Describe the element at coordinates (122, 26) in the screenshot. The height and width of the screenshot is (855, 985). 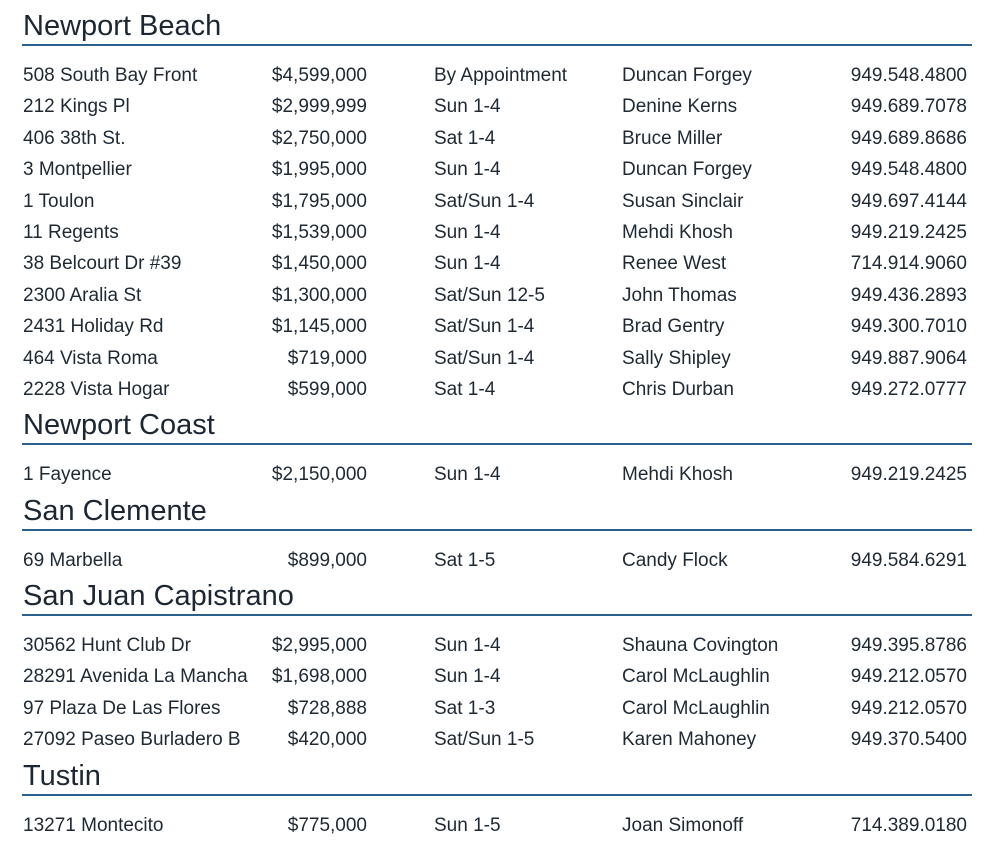
I see `section-title: Newport Beach` at that location.